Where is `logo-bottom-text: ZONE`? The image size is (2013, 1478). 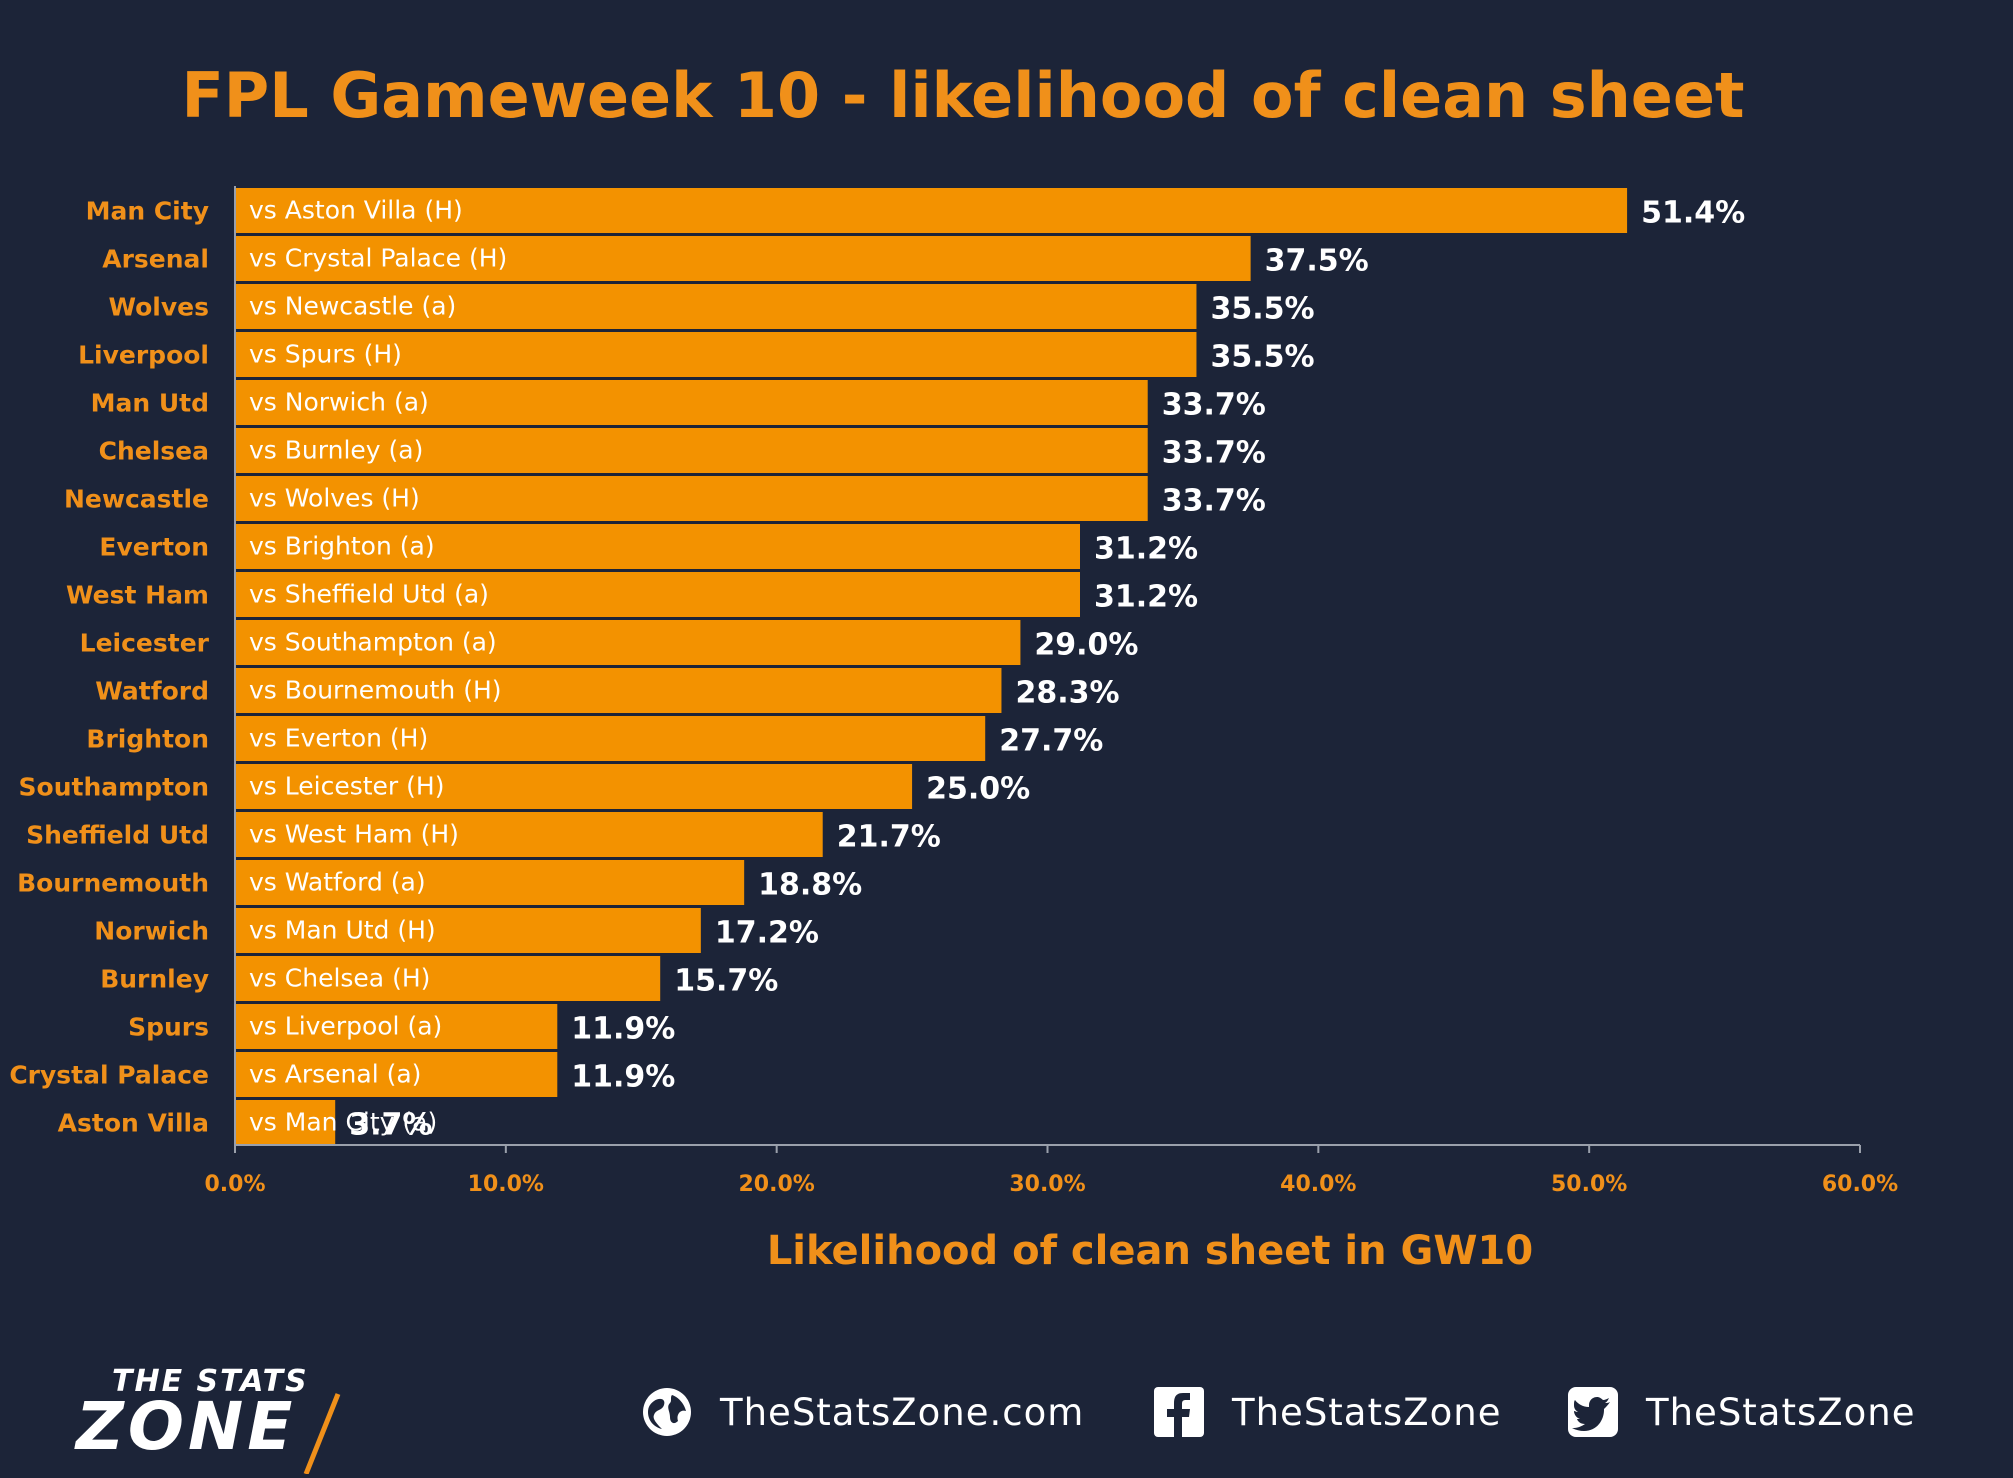
logo-bottom-text: ZONE is located at coordinates (186, 1426).